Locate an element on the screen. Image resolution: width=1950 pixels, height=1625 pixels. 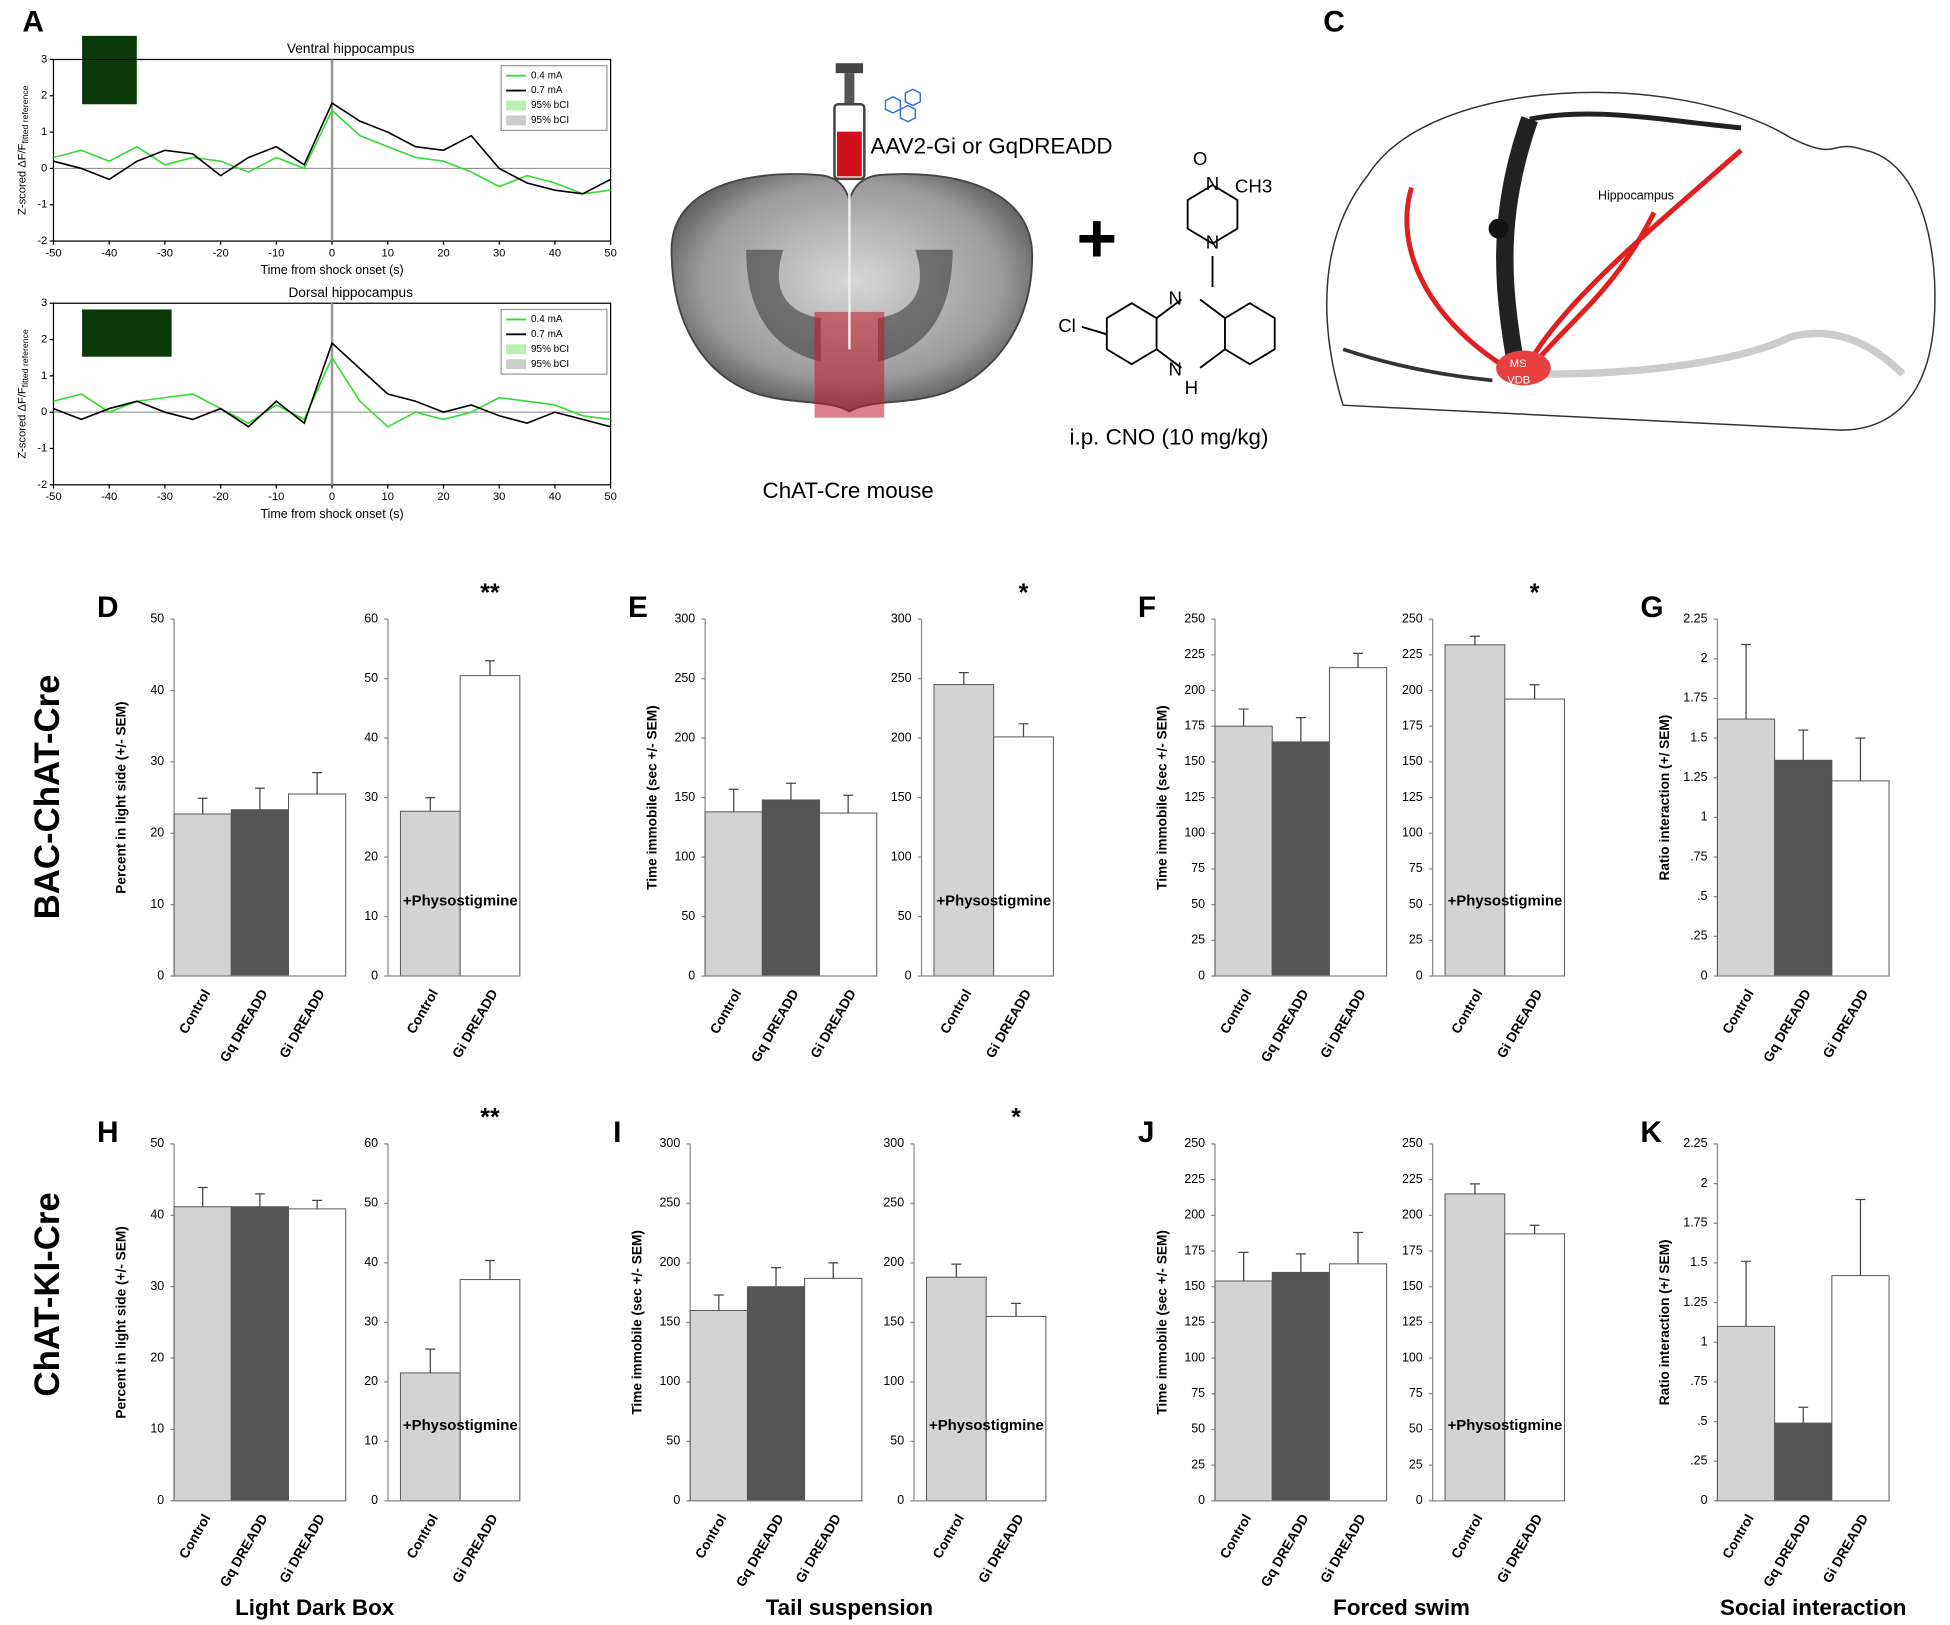
drug-label: i.p. CNO (10 mg/kg) is located at coordinates (1169, 437).